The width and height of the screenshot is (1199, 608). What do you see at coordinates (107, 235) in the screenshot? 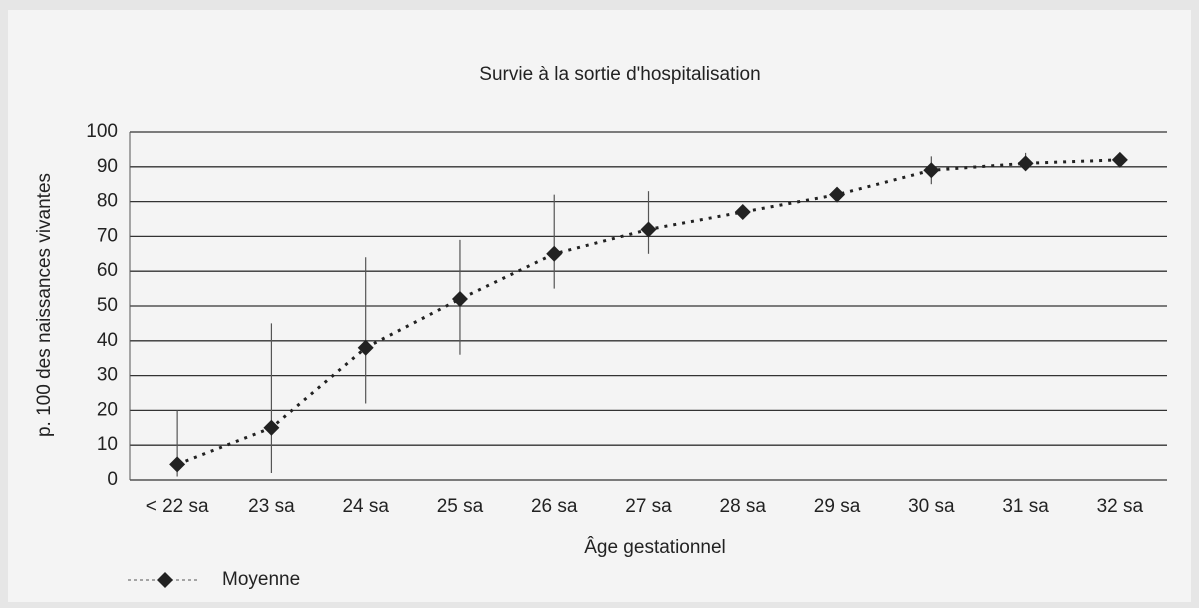
I see `y-tick-label: 70` at bounding box center [107, 235].